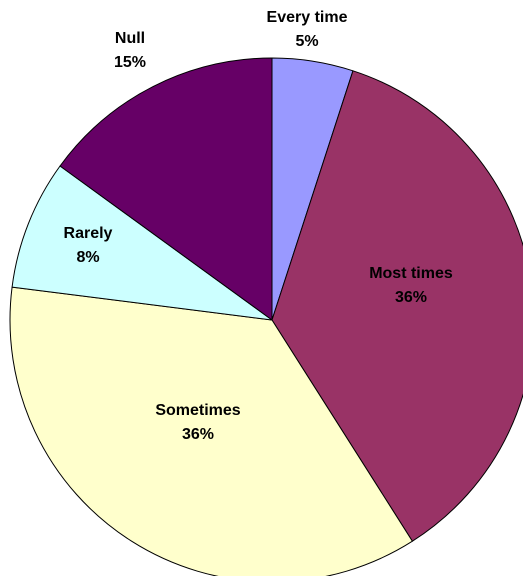 This screenshot has height=576, width=523. I want to click on data-label-every-time: Every time 5%, so click(307, 29).